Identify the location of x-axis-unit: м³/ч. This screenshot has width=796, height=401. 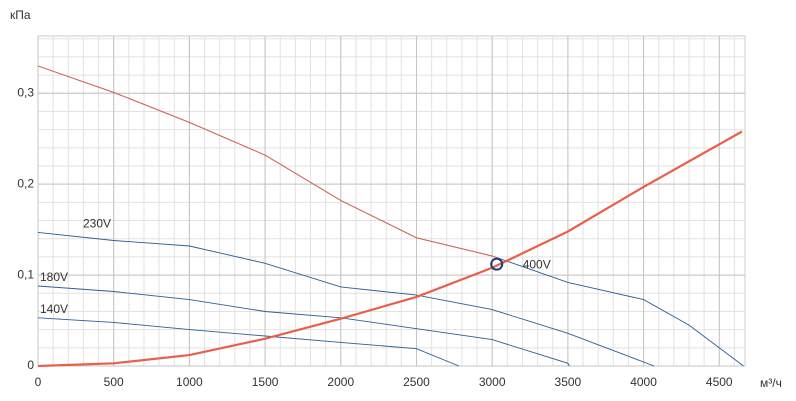
(771, 383).